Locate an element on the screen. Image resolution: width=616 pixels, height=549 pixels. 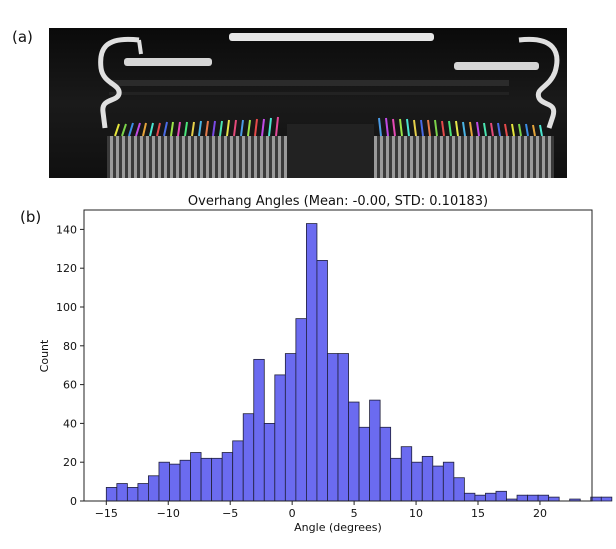
ct-left-clip is located at coordinates (119, 82).